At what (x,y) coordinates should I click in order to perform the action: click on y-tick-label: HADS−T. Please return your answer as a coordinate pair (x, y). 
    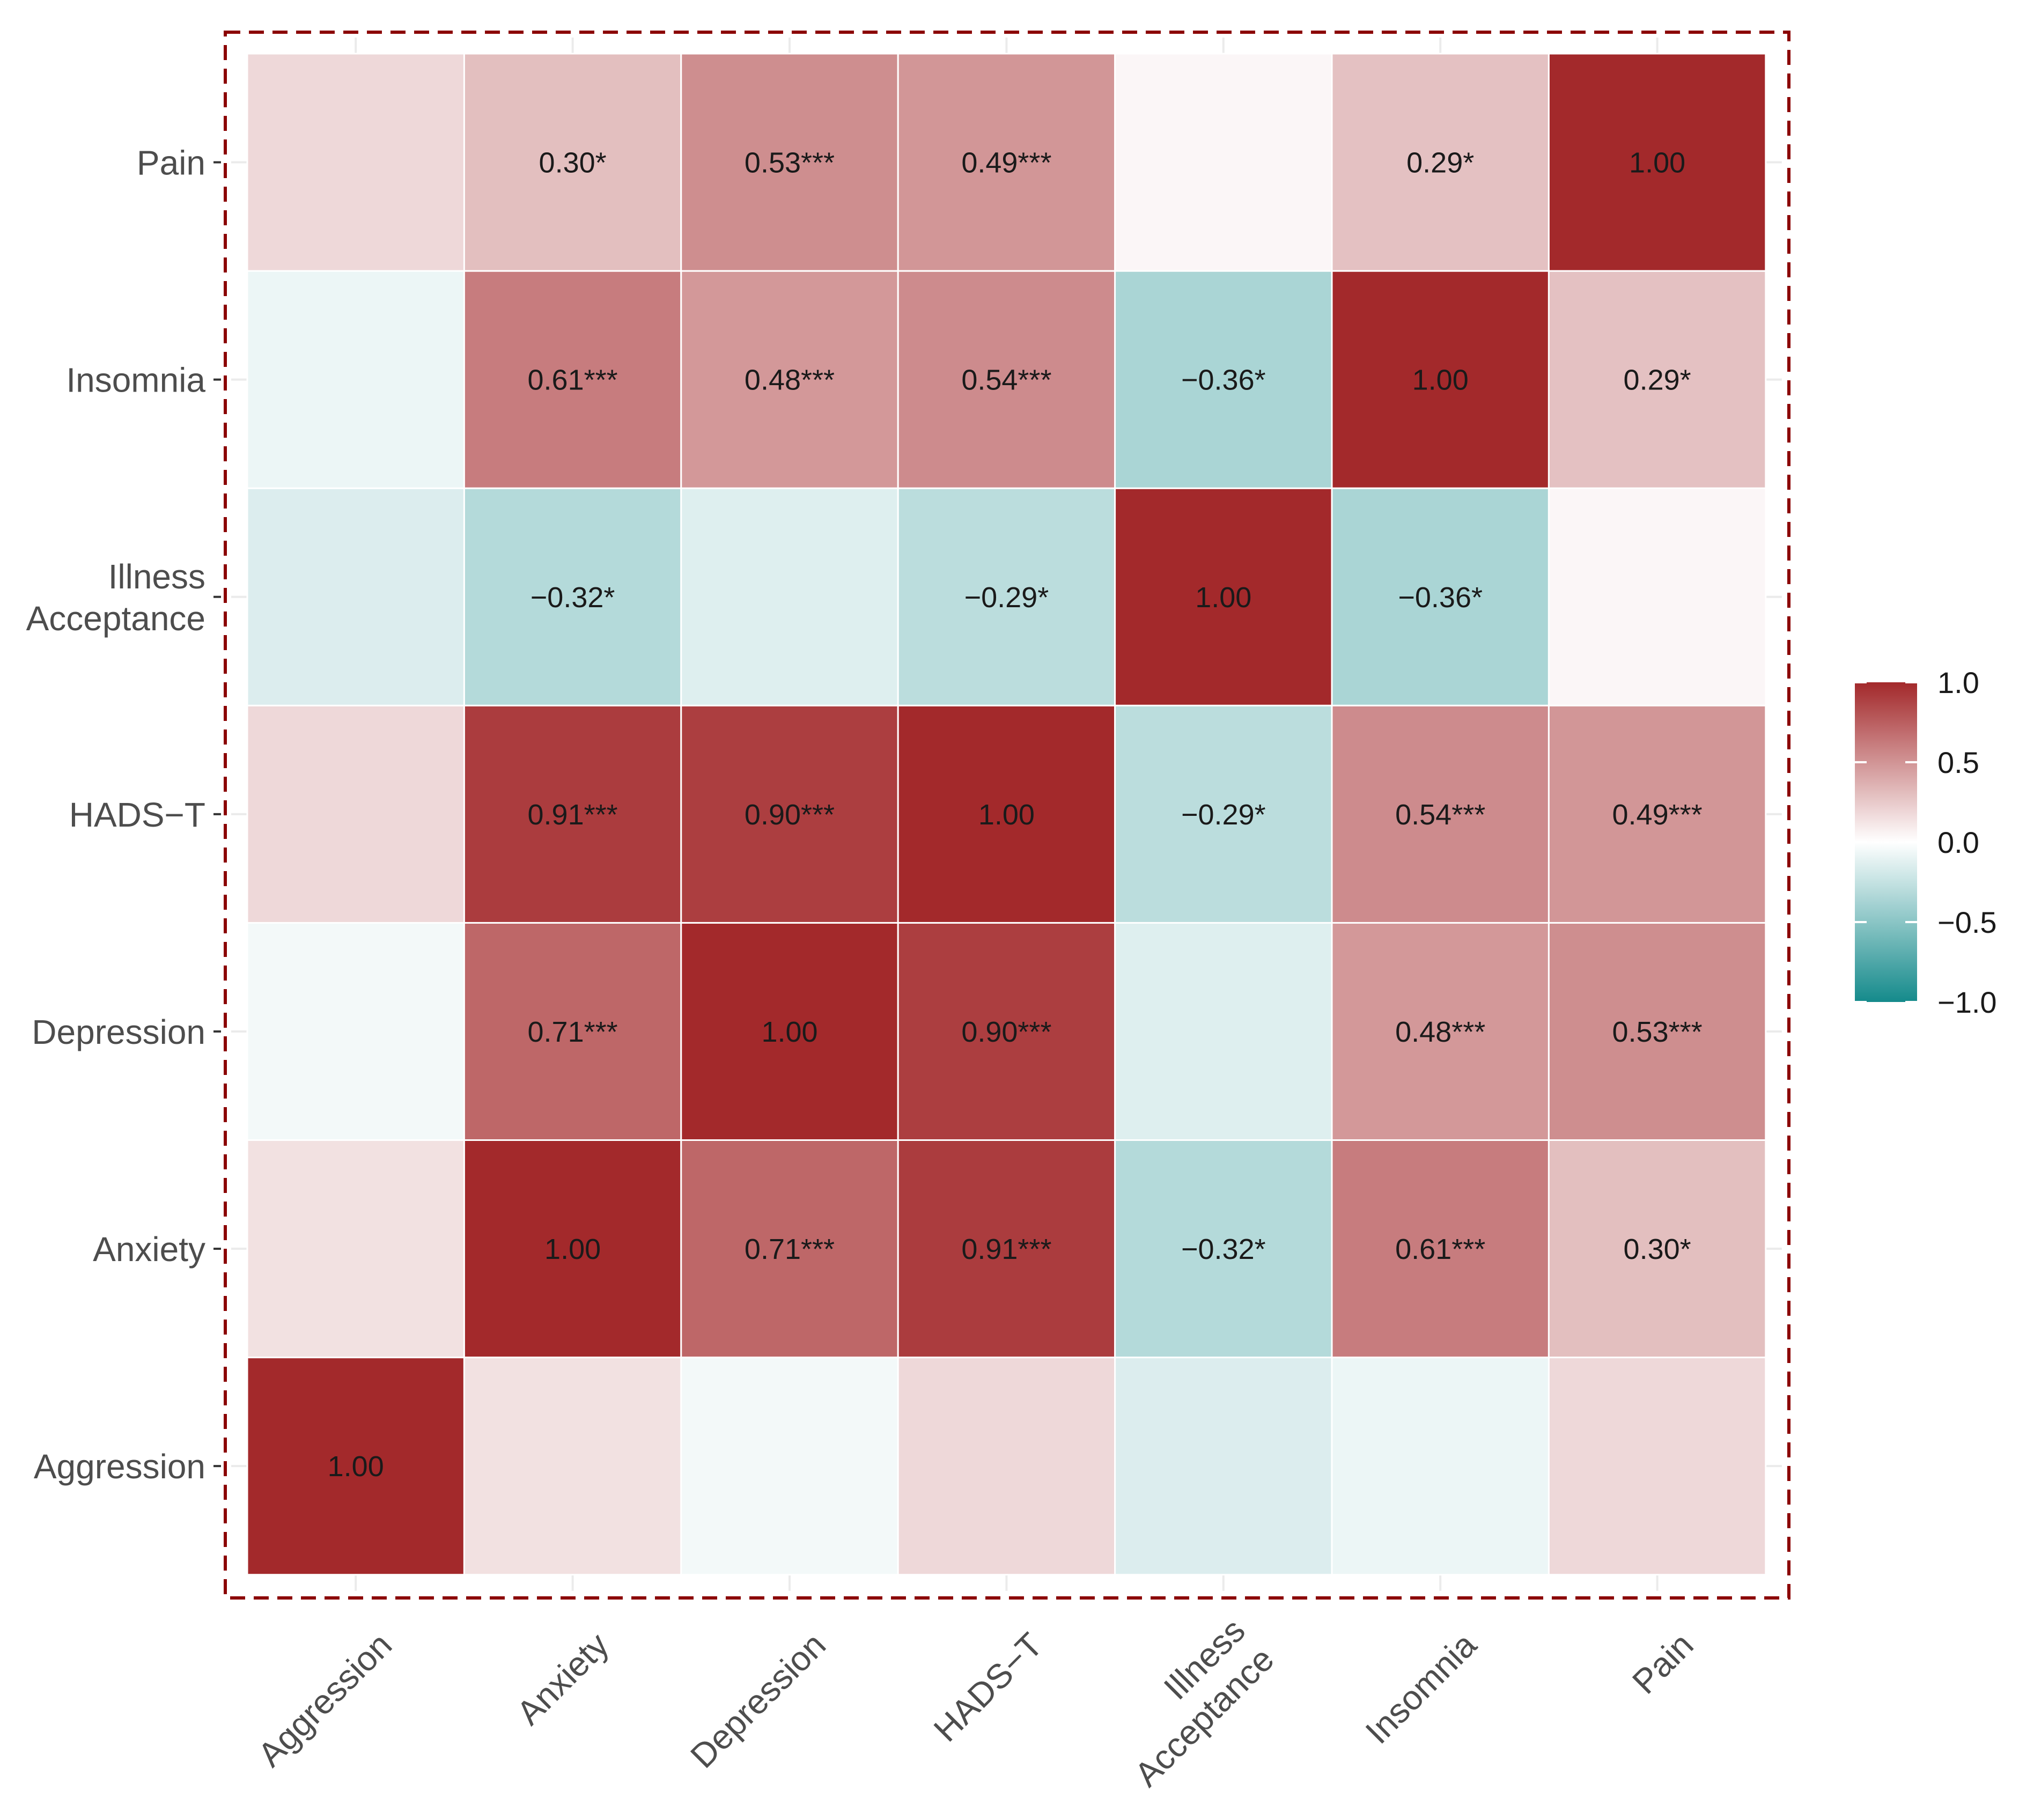
    Looking at the image, I should click on (137, 814).